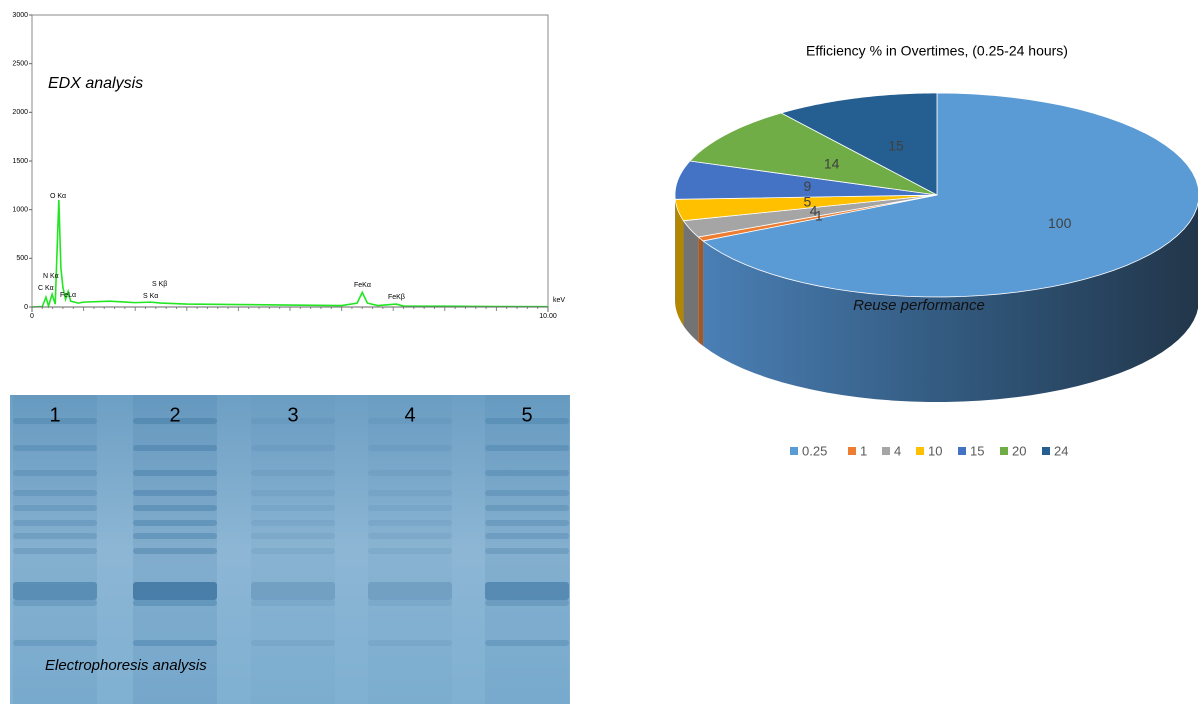 The height and width of the screenshot is (704, 1198). I want to click on peak-label: FeLα, so click(68, 295).